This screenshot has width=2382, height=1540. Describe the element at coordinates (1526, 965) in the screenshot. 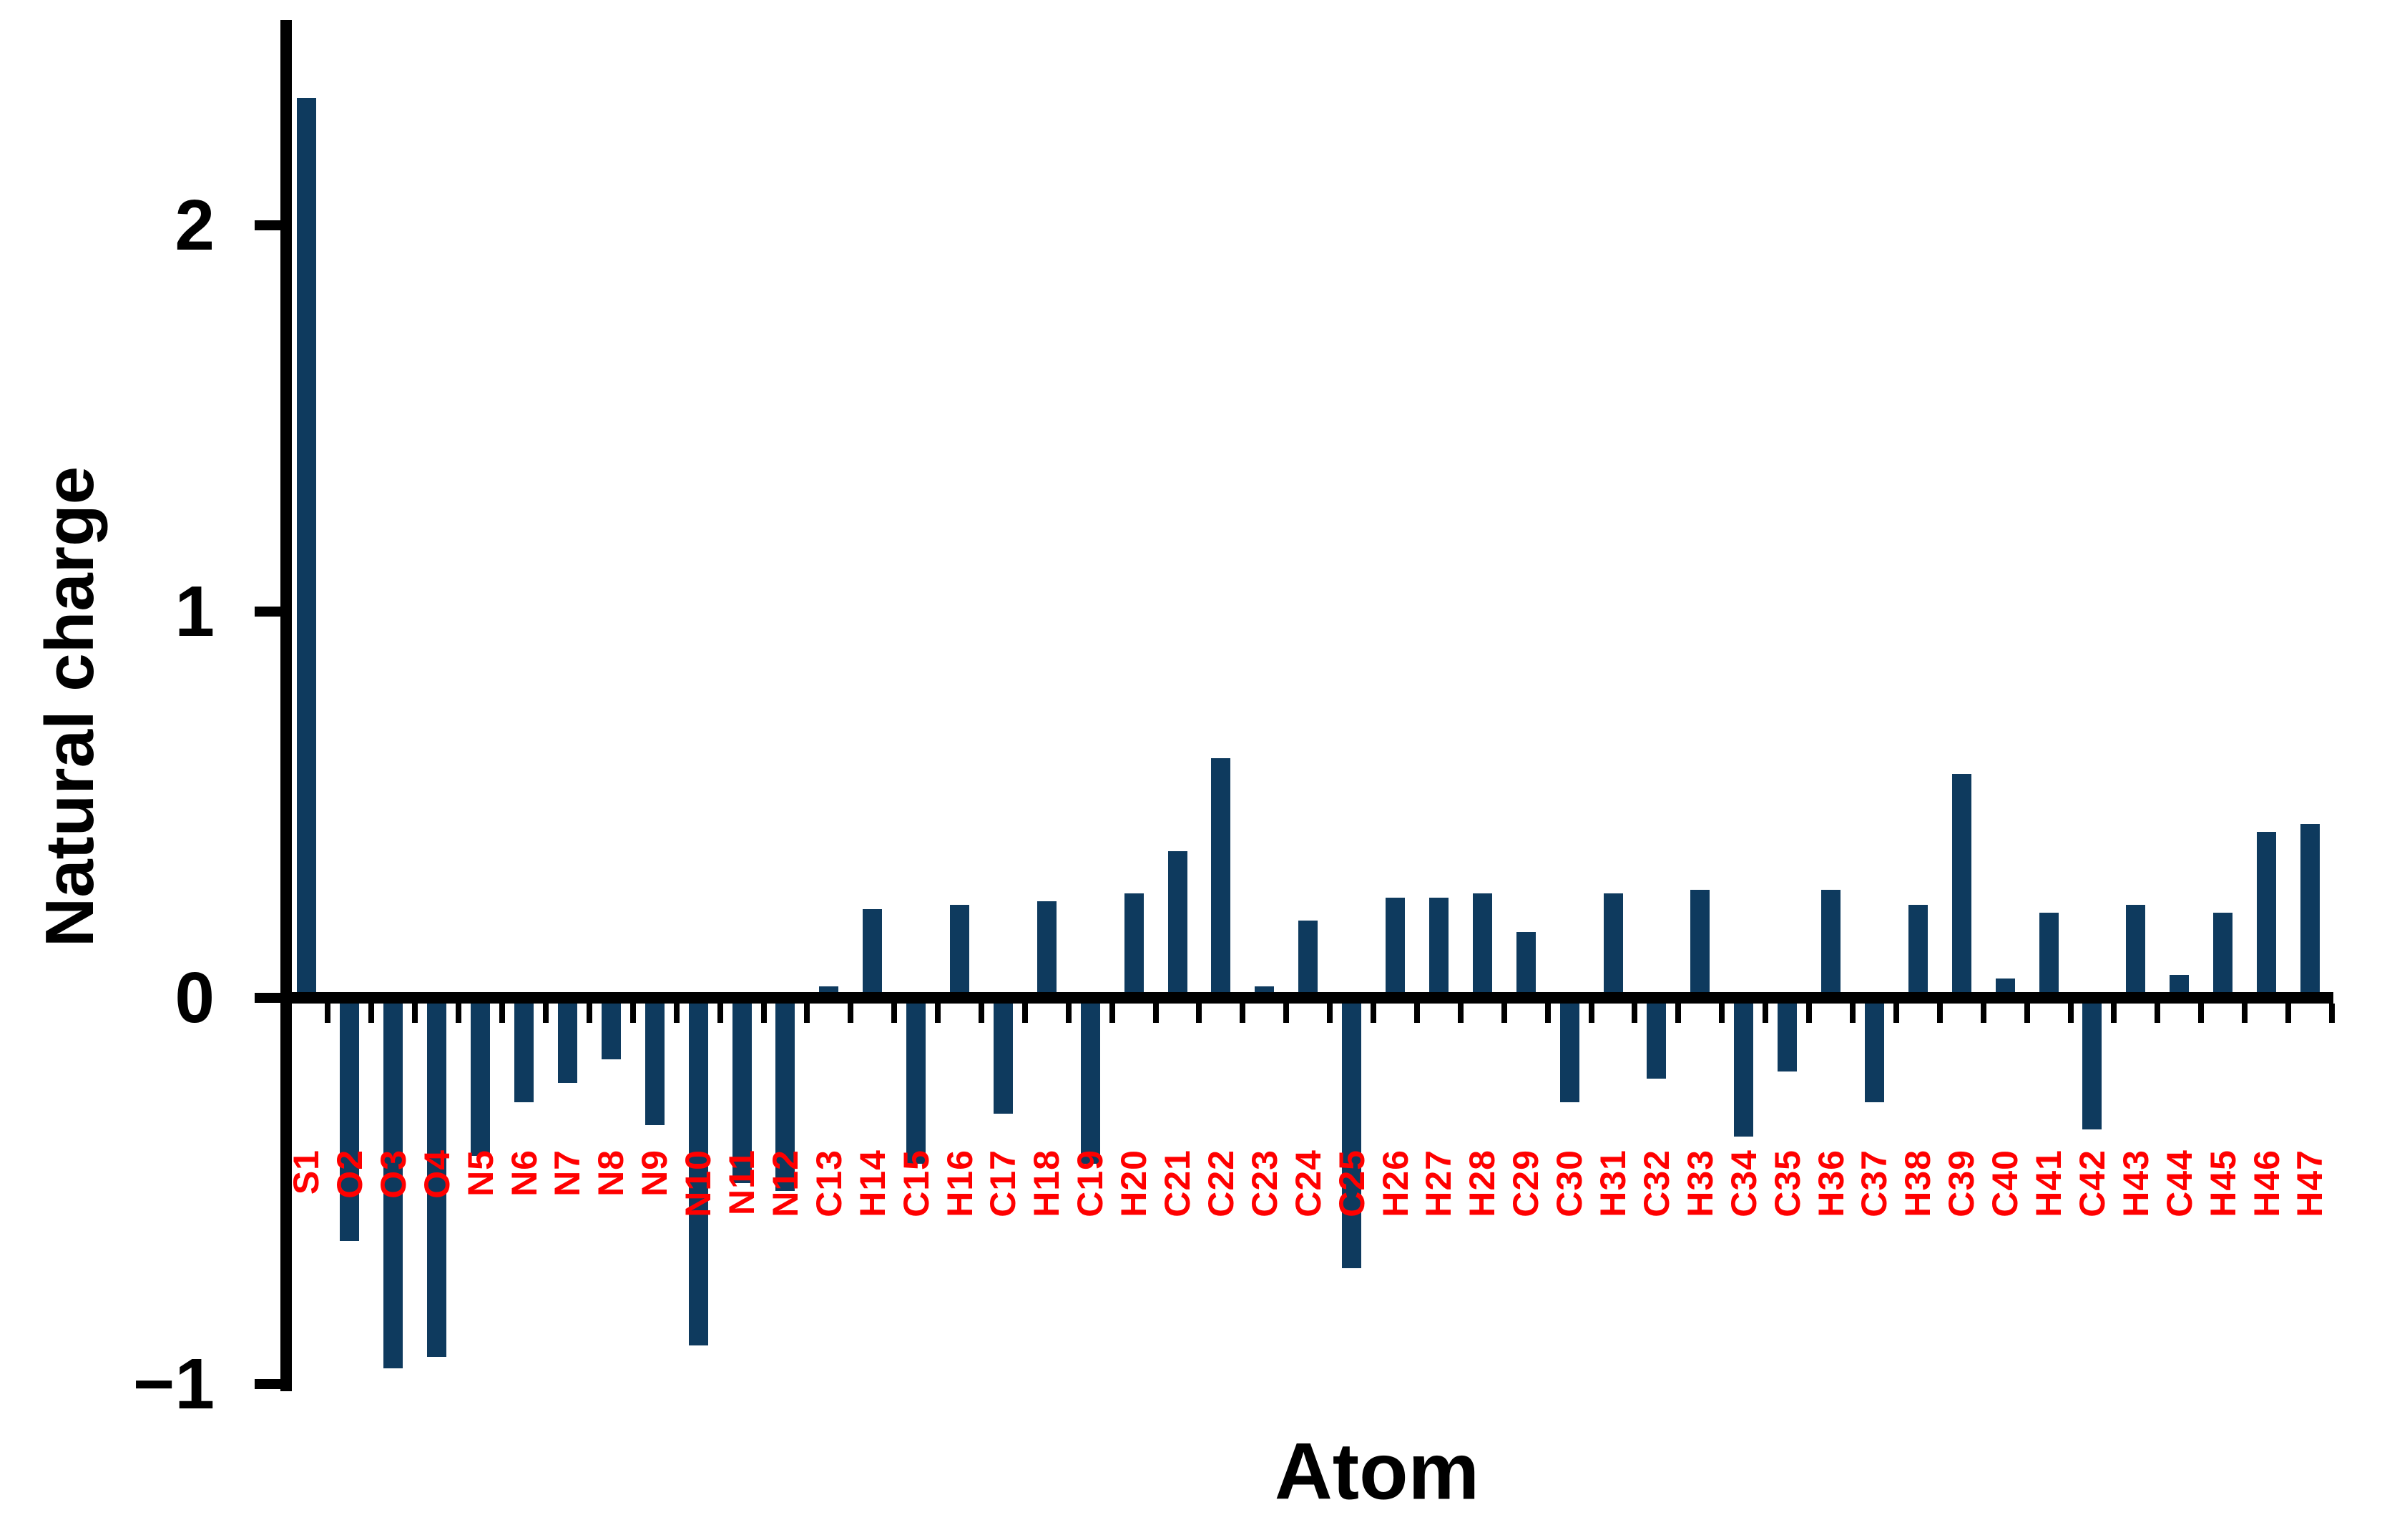

I see `bar-C29` at that location.